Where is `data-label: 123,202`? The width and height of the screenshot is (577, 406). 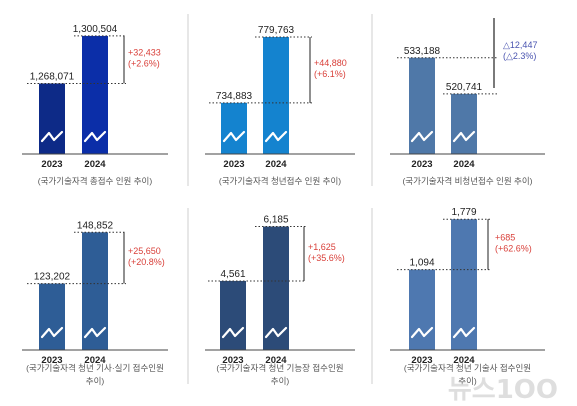
data-label: 123,202 is located at coordinates (52, 277).